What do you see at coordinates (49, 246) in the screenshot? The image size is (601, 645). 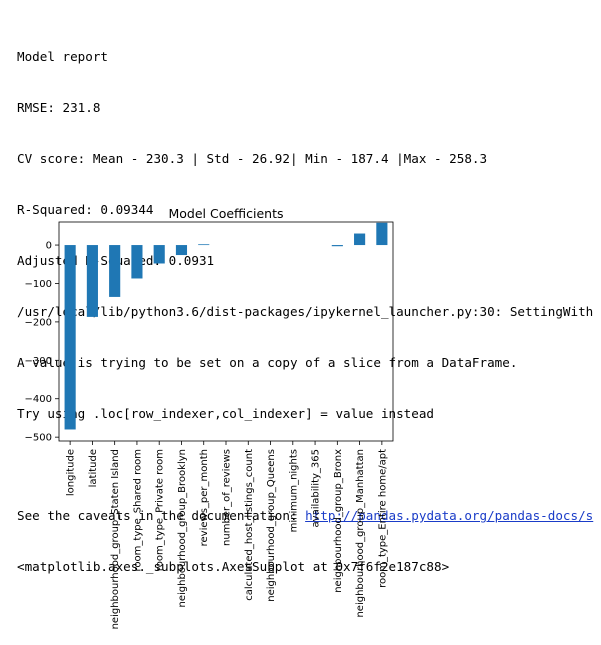 I see `y-tick-label: 0` at bounding box center [49, 246].